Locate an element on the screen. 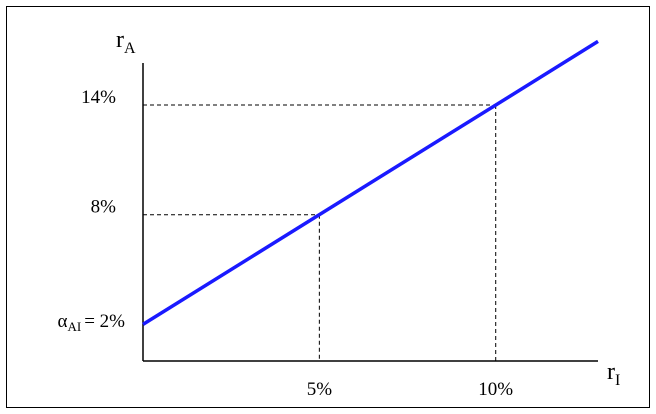  intercept-label: αAI = 2% is located at coordinates (92, 322).